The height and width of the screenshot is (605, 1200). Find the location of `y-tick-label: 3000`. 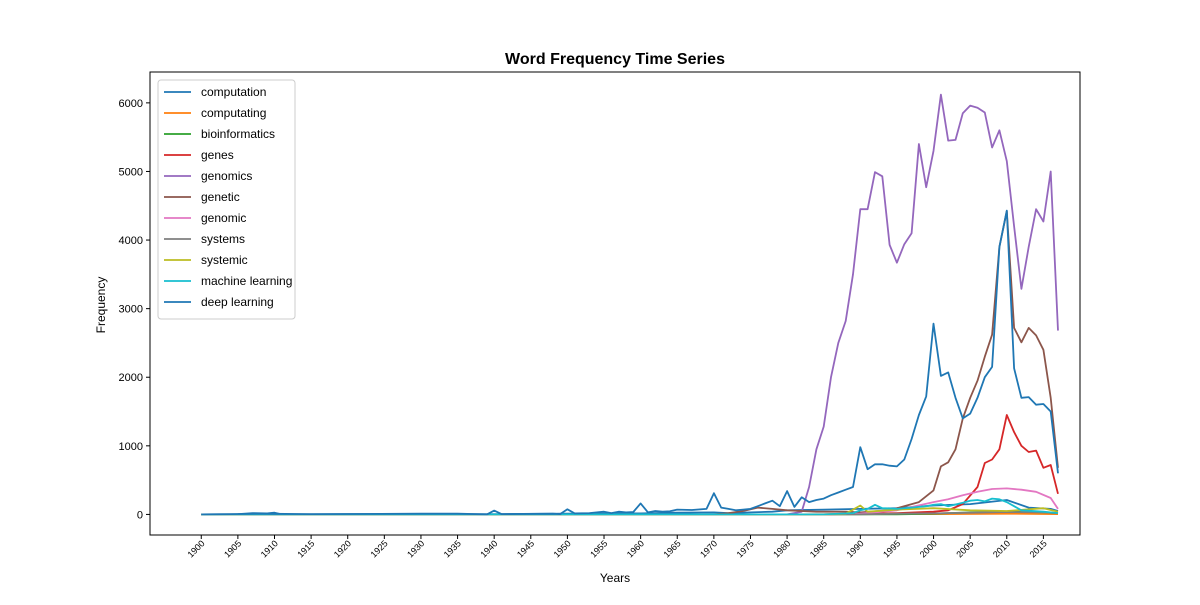

y-tick-label: 3000 is located at coordinates (131, 310).